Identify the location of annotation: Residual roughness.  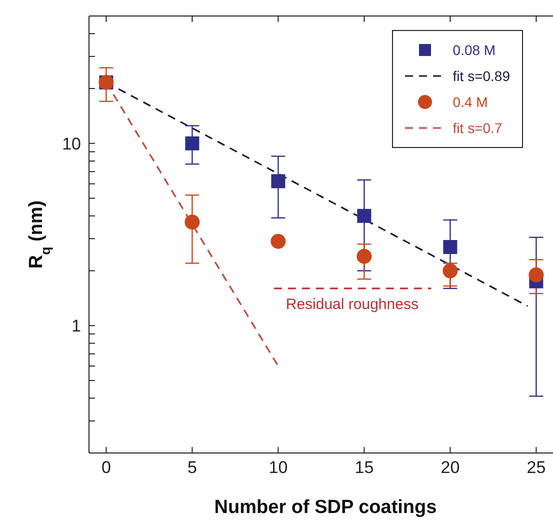
(352, 305).